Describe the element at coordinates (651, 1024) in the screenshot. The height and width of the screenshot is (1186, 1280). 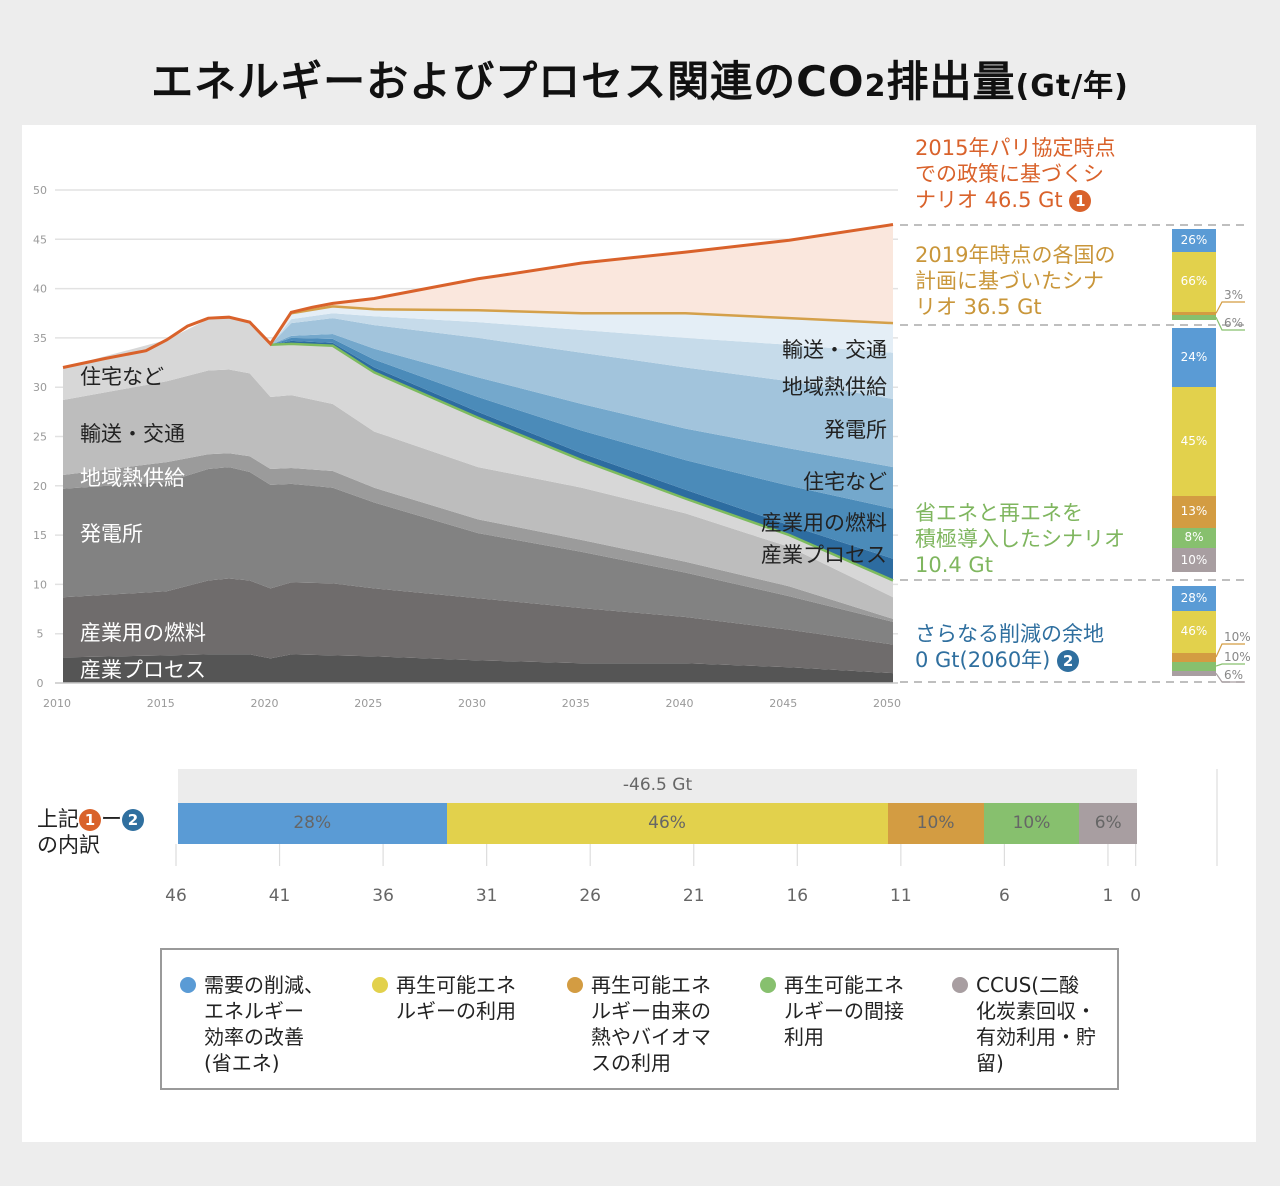
I see `legend-label: 再生可能エネ ルギー由来の 熱やバイオマ スの利用` at that location.